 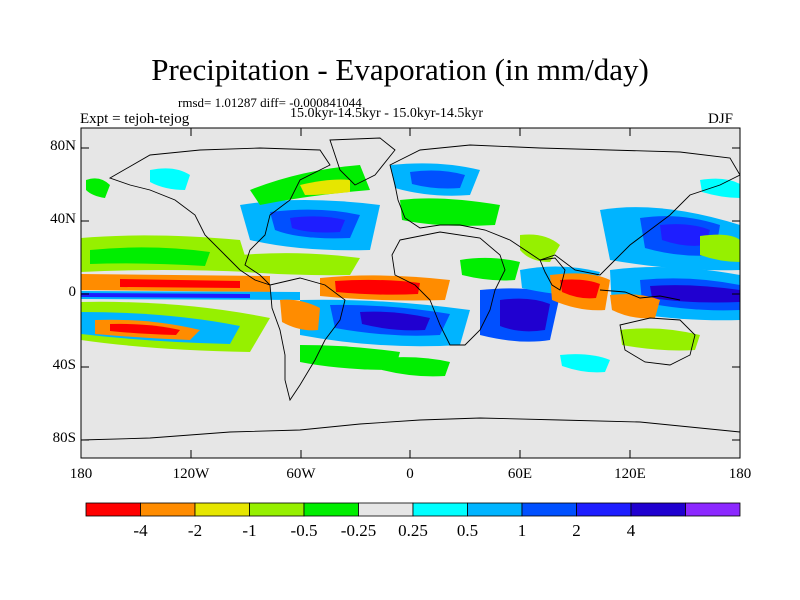 I want to click on colorbar-label: -2, so click(x=195, y=530).